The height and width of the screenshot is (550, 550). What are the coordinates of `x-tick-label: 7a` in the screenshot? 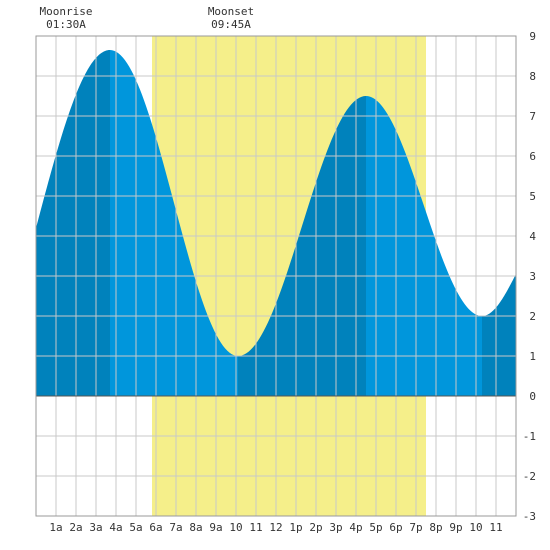 It's located at (175, 527).